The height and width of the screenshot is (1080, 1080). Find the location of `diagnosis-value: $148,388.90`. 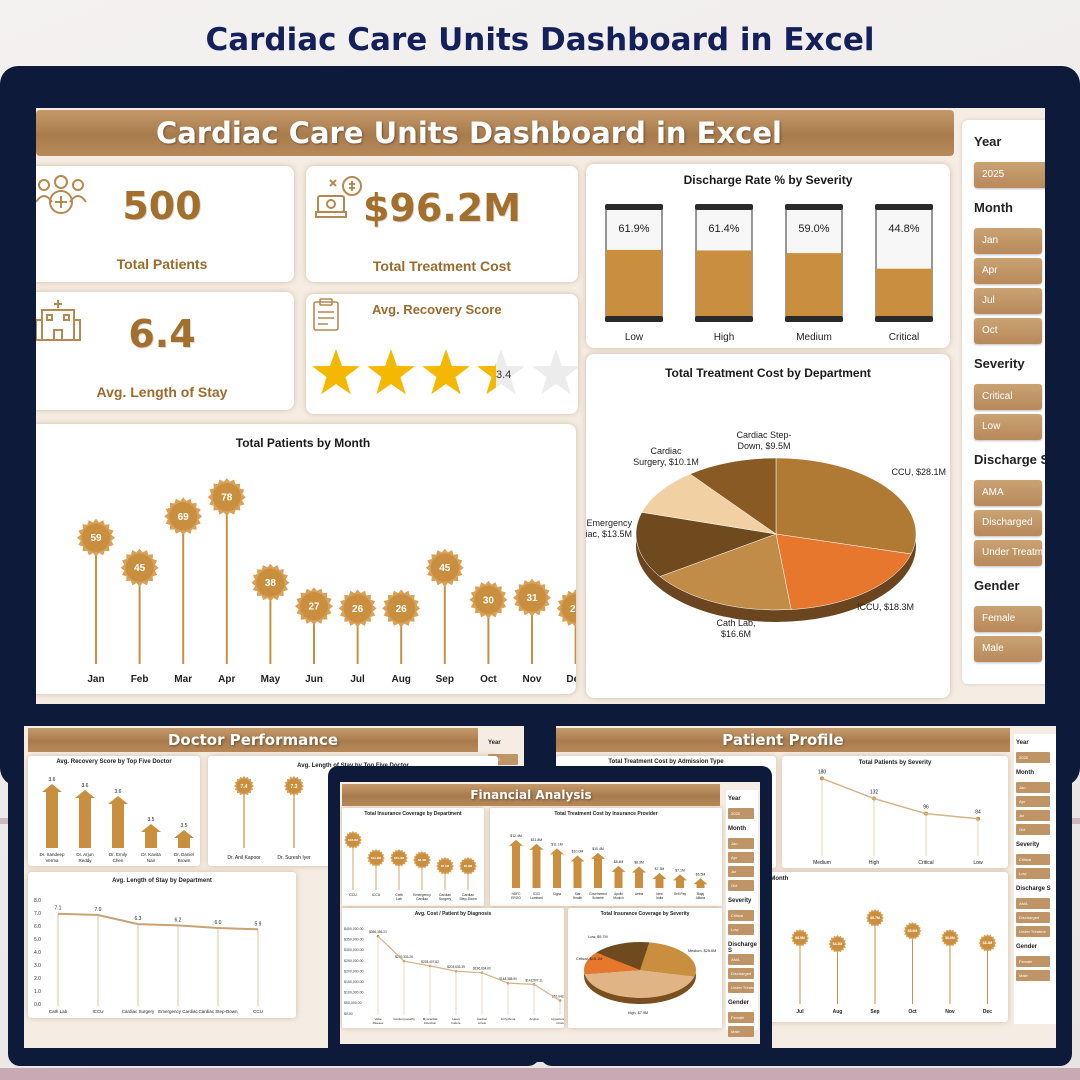

diagnosis-value: $148,388.90 is located at coordinates (508, 979).